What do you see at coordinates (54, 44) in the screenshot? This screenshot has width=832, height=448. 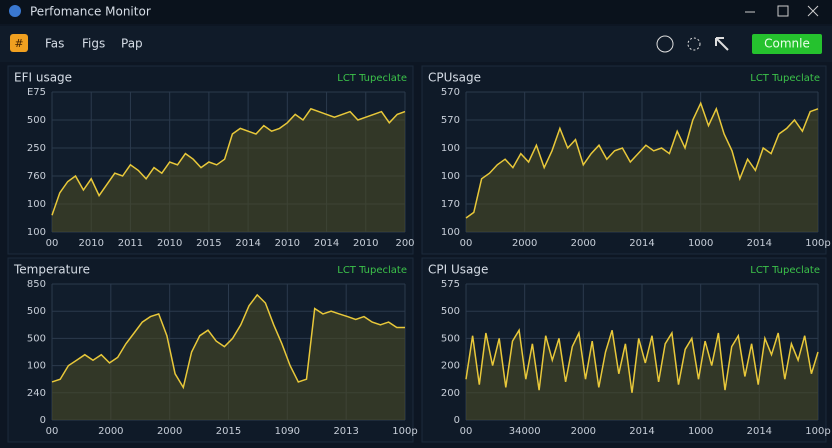 I see `menu-item: Fas` at bounding box center [54, 44].